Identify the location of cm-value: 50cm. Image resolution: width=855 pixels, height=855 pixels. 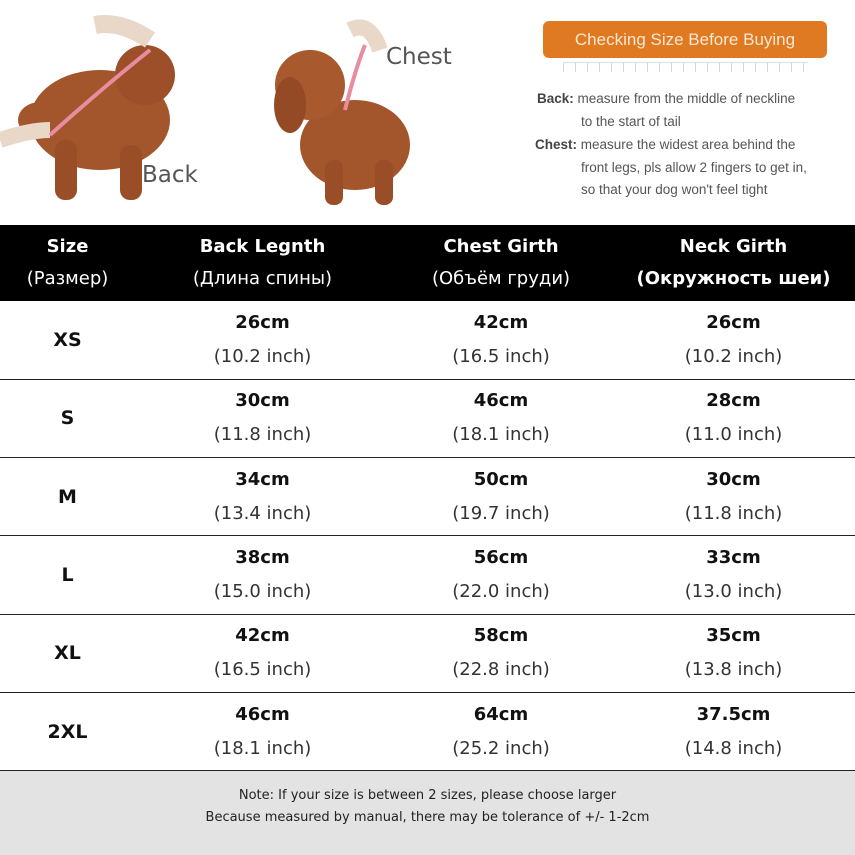
(501, 479).